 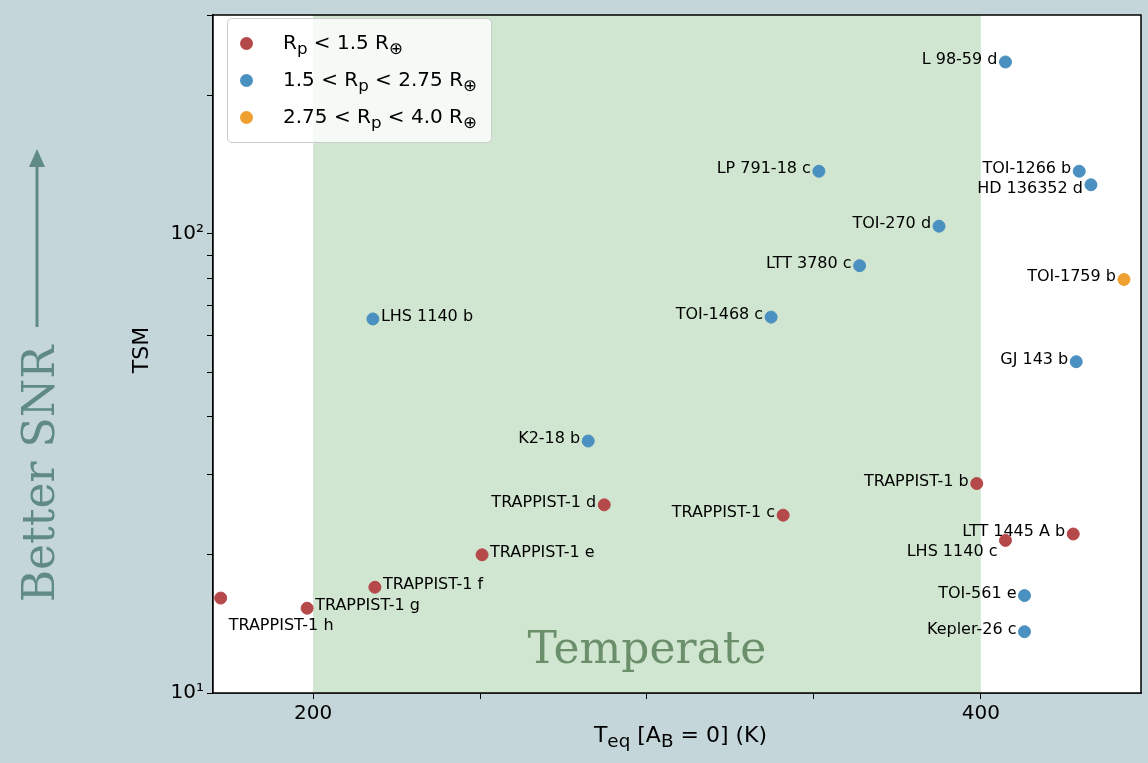 What do you see at coordinates (723, 512) in the screenshot?
I see `data-label: TRAPPIST-1 c` at bounding box center [723, 512].